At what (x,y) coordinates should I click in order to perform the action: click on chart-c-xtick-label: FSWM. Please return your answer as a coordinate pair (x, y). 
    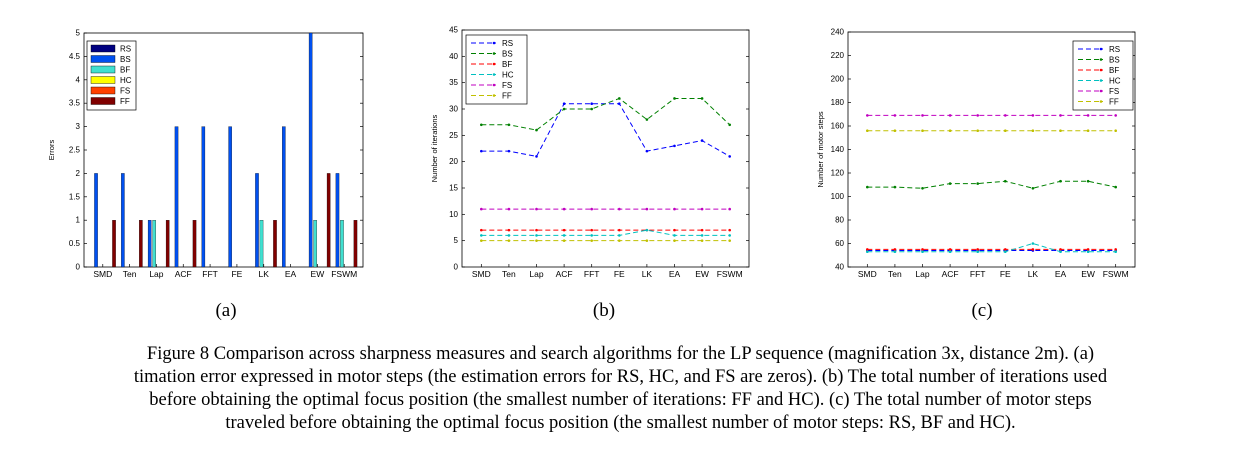
    Looking at the image, I should click on (1116, 274).